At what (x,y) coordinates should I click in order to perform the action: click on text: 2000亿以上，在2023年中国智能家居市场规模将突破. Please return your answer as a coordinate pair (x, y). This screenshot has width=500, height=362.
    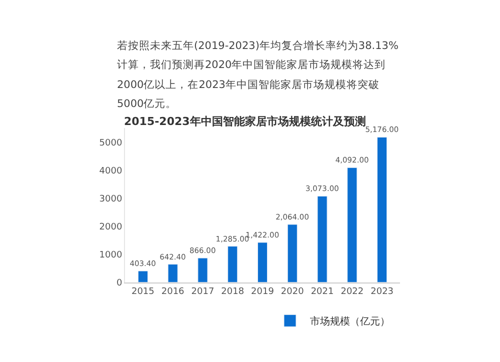
    Looking at the image, I should click on (248, 84).